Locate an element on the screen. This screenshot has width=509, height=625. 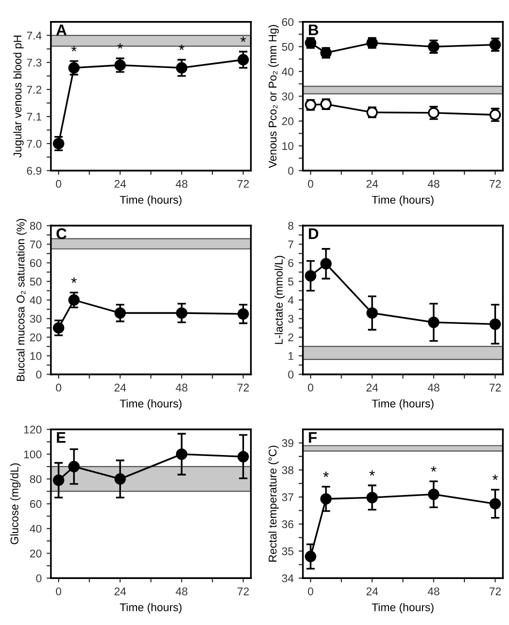
chart-title: D is located at coordinates (313, 233).